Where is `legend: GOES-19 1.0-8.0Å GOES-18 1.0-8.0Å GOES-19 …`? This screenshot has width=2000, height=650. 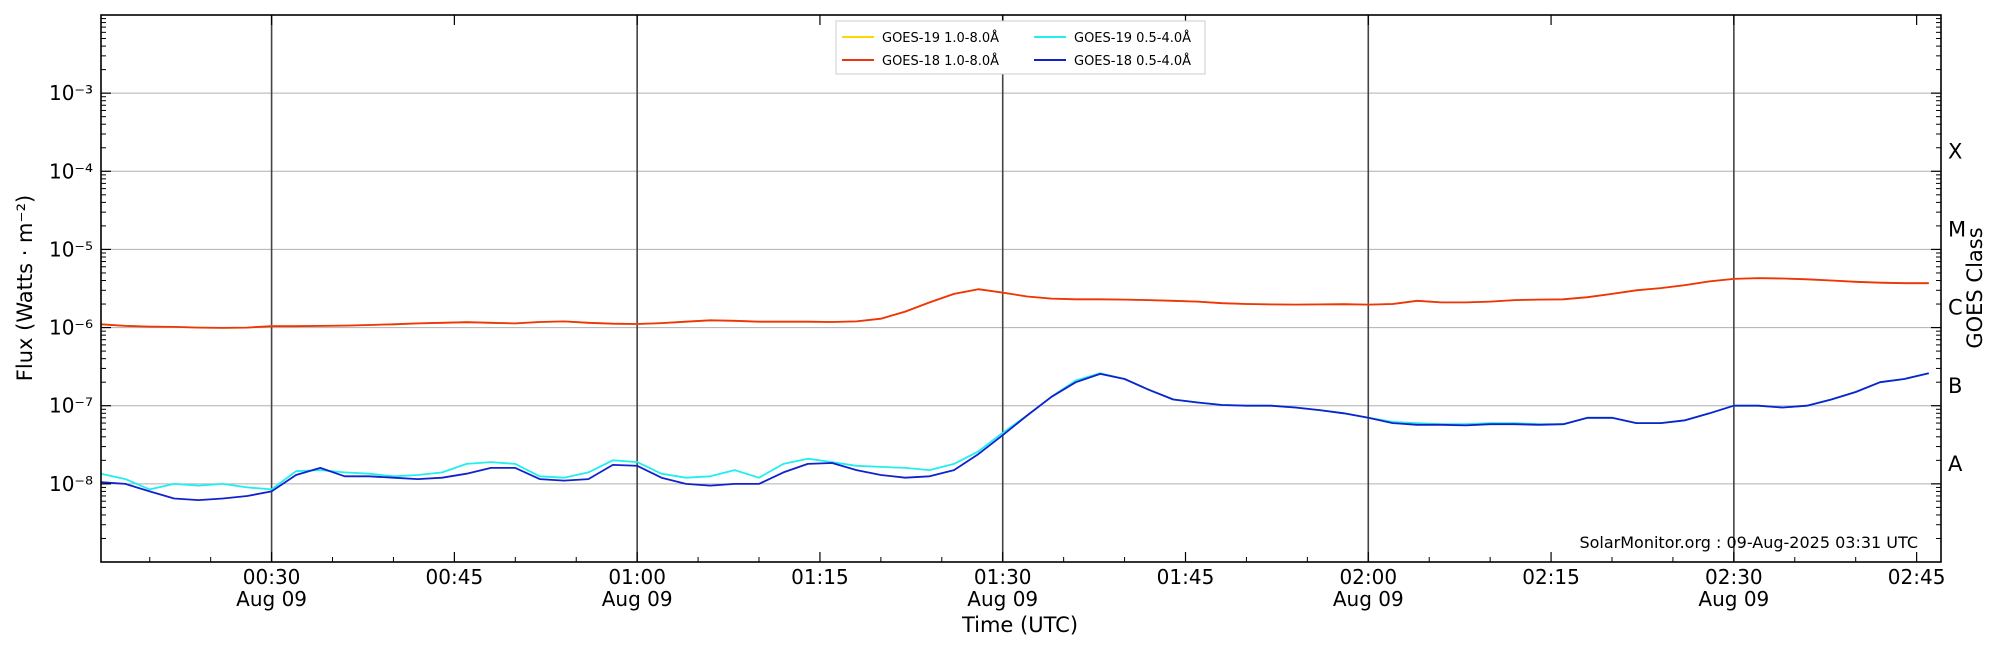
legend: GOES-19 1.0-8.0Å GOES-18 1.0-8.0Å GOES-19 … is located at coordinates (1020, 47).